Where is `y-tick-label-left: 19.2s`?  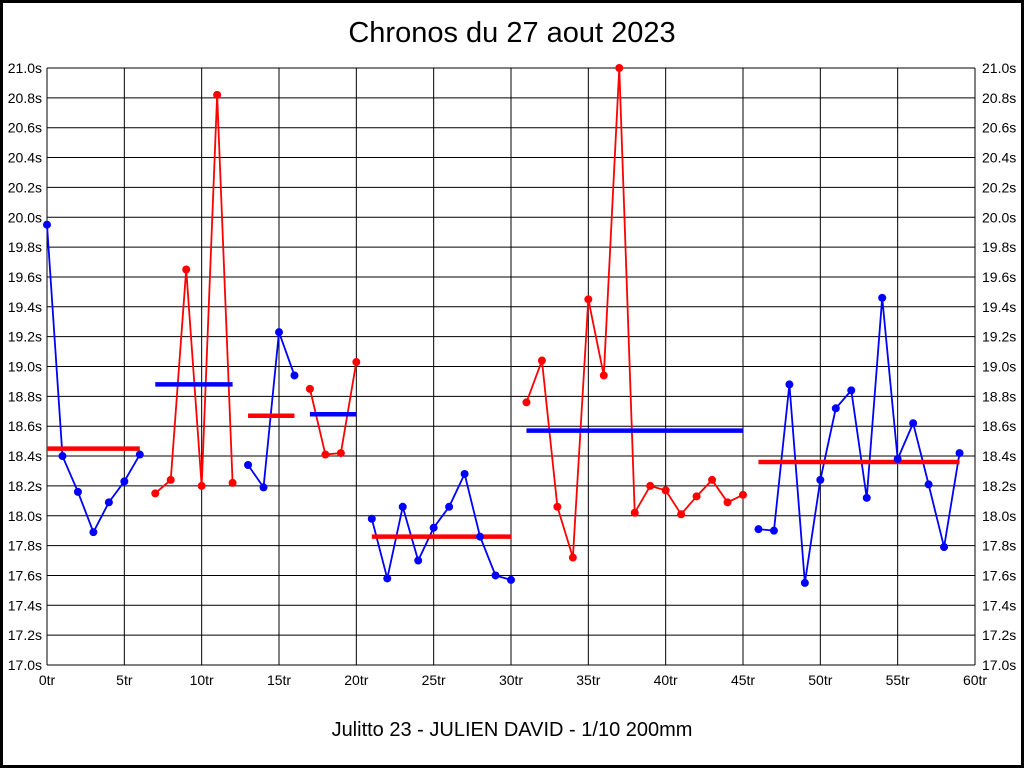 y-tick-label-left: 19.2s is located at coordinates (25, 337).